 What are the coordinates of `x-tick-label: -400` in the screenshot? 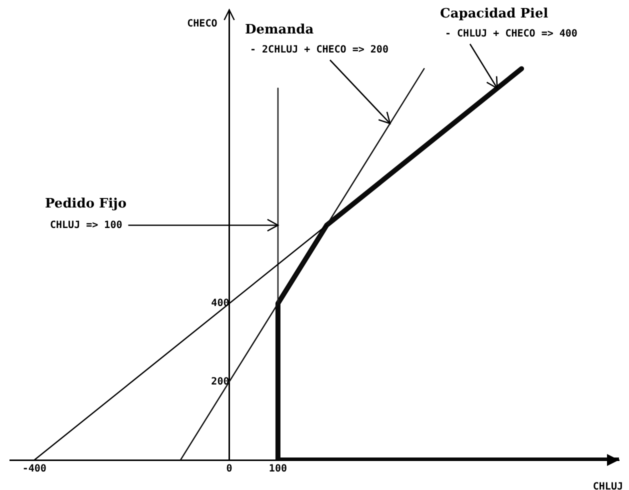 It's located at (34, 469).